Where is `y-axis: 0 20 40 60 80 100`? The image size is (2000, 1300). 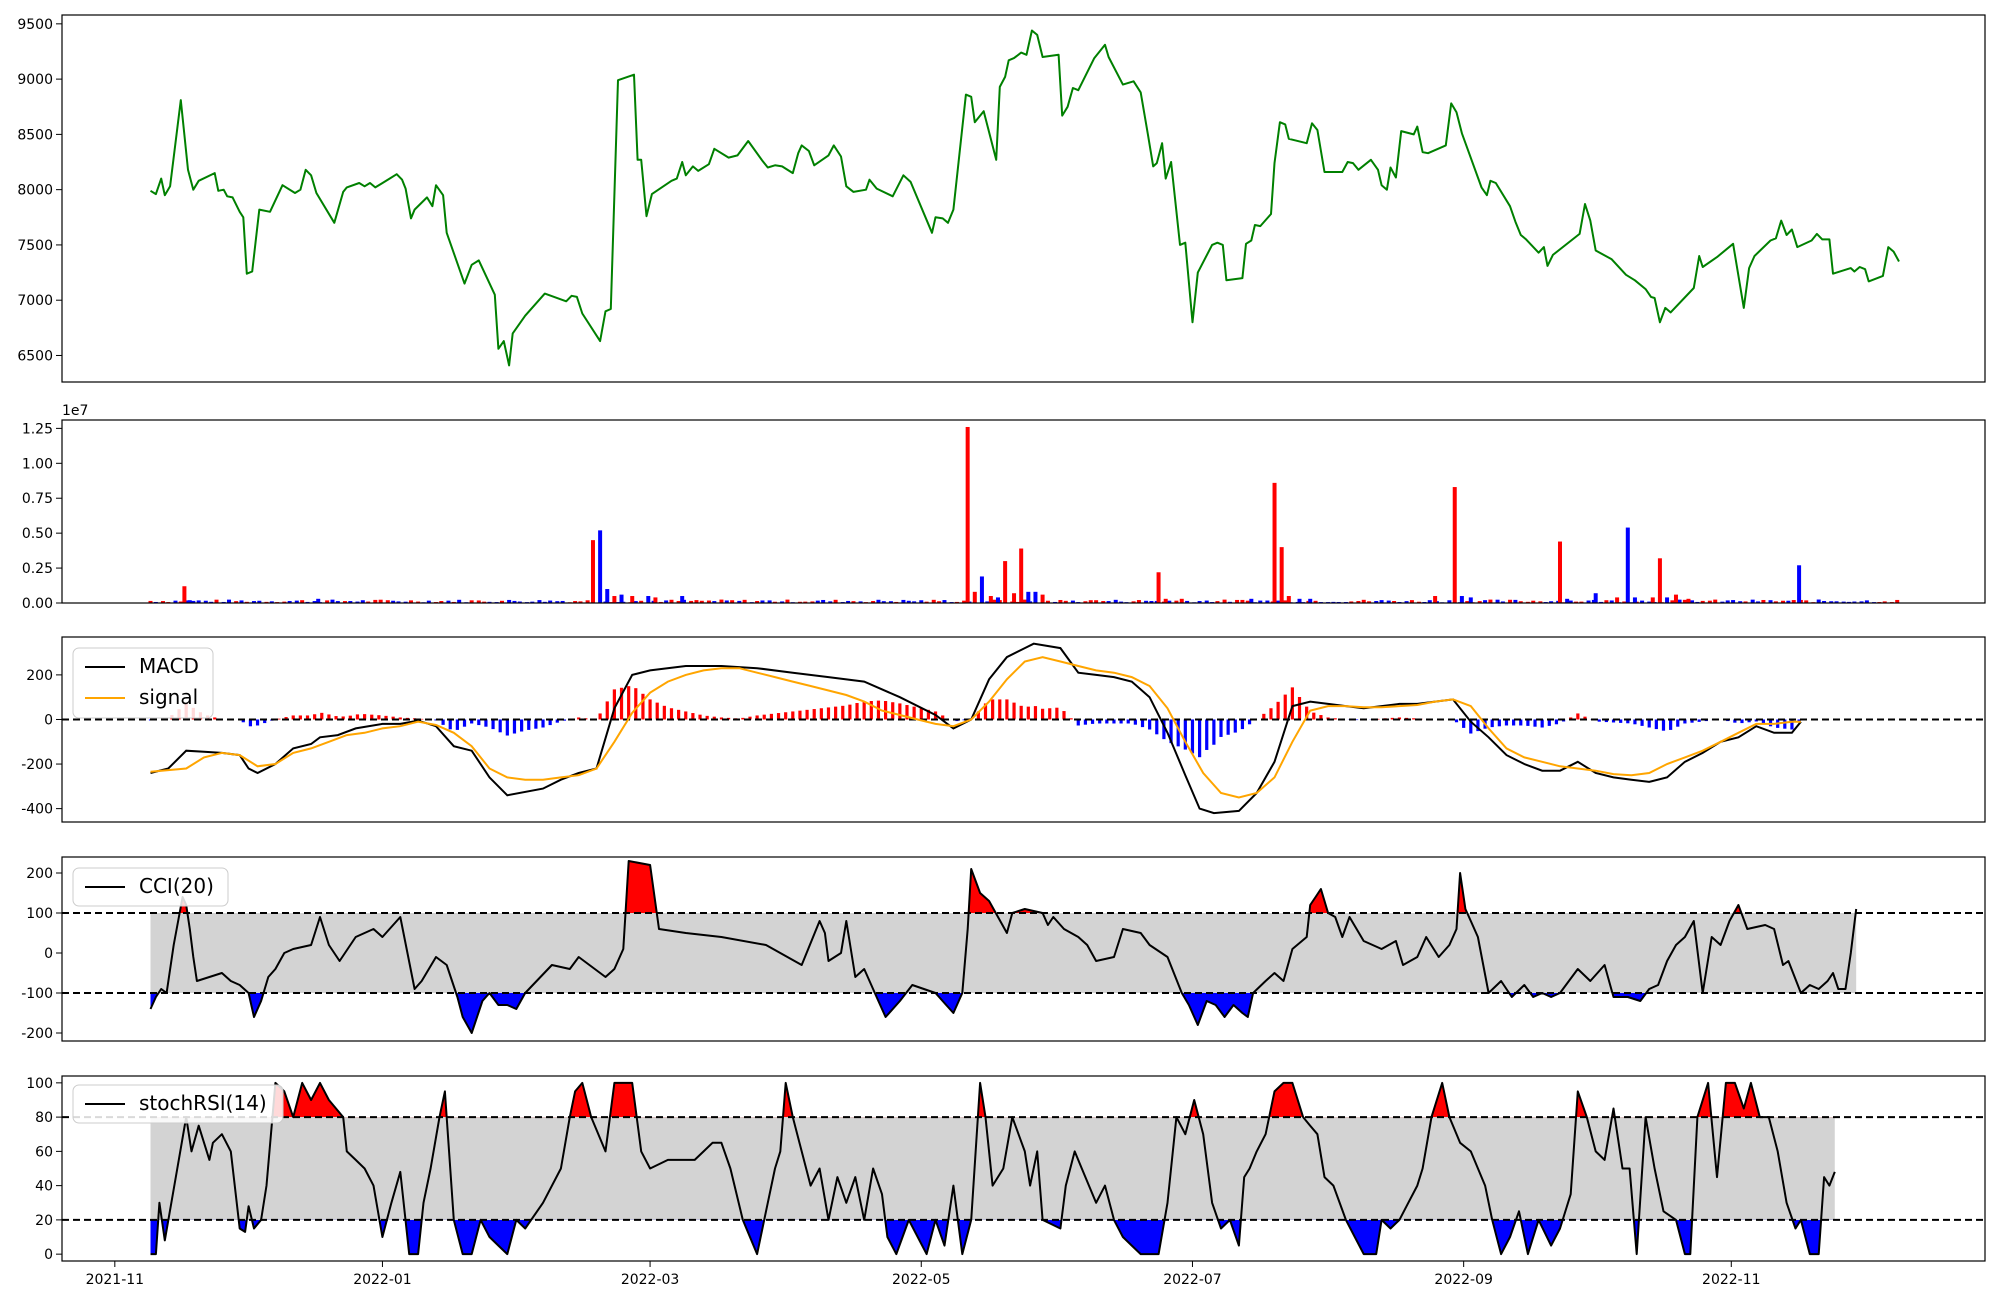 y-axis: 0 20 40 60 80 100 is located at coordinates (44, 1169).